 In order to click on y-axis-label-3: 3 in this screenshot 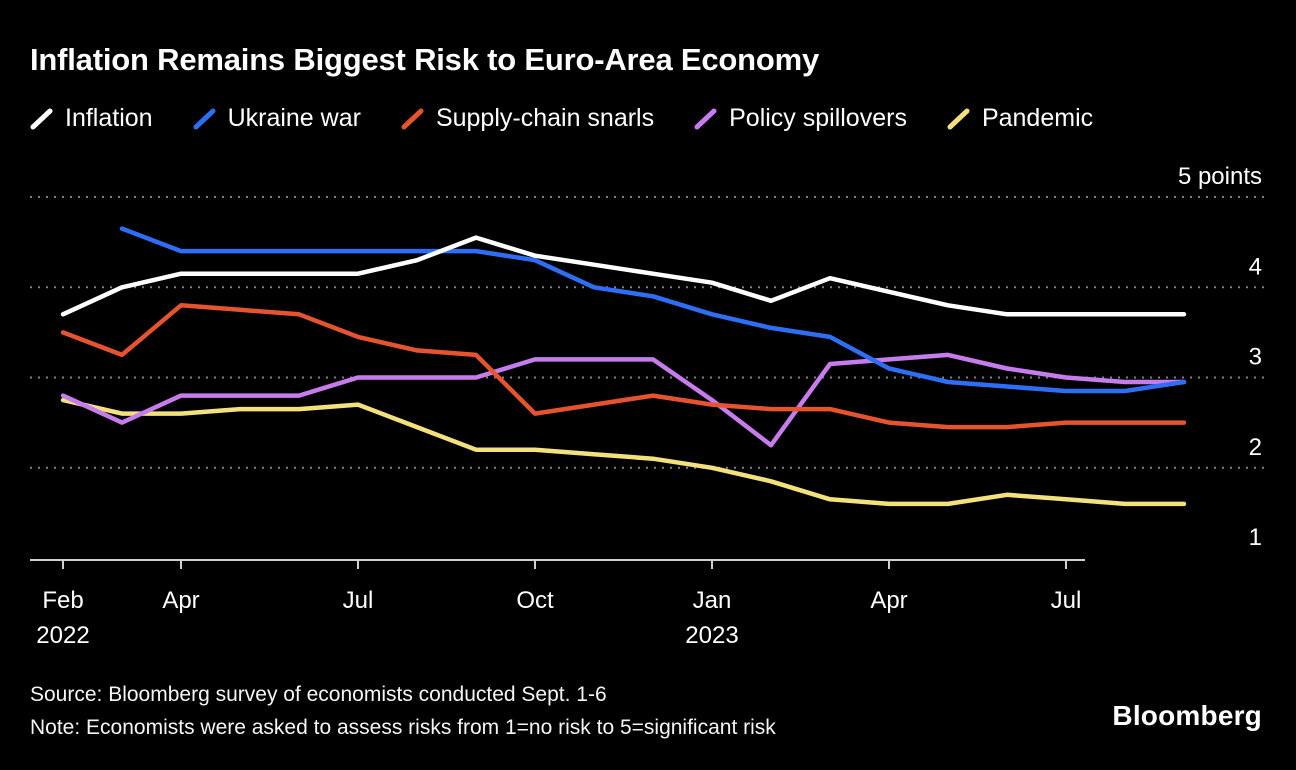, I will do `click(1255, 357)`.